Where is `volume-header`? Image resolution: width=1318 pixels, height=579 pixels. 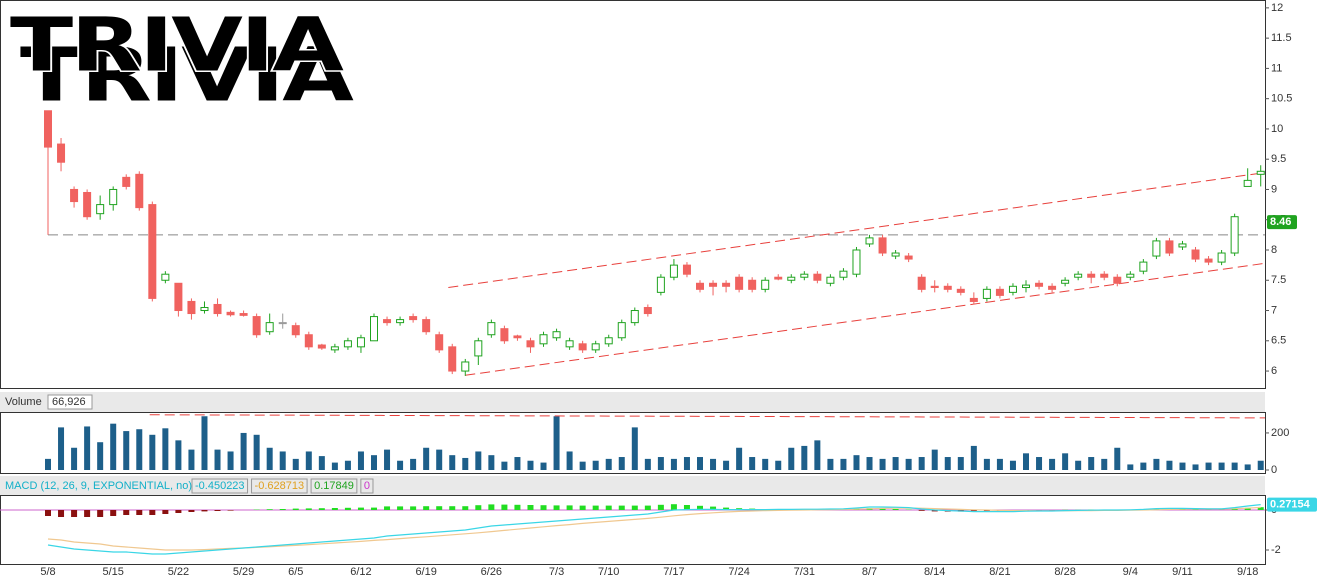 volume-header is located at coordinates (632, 402).